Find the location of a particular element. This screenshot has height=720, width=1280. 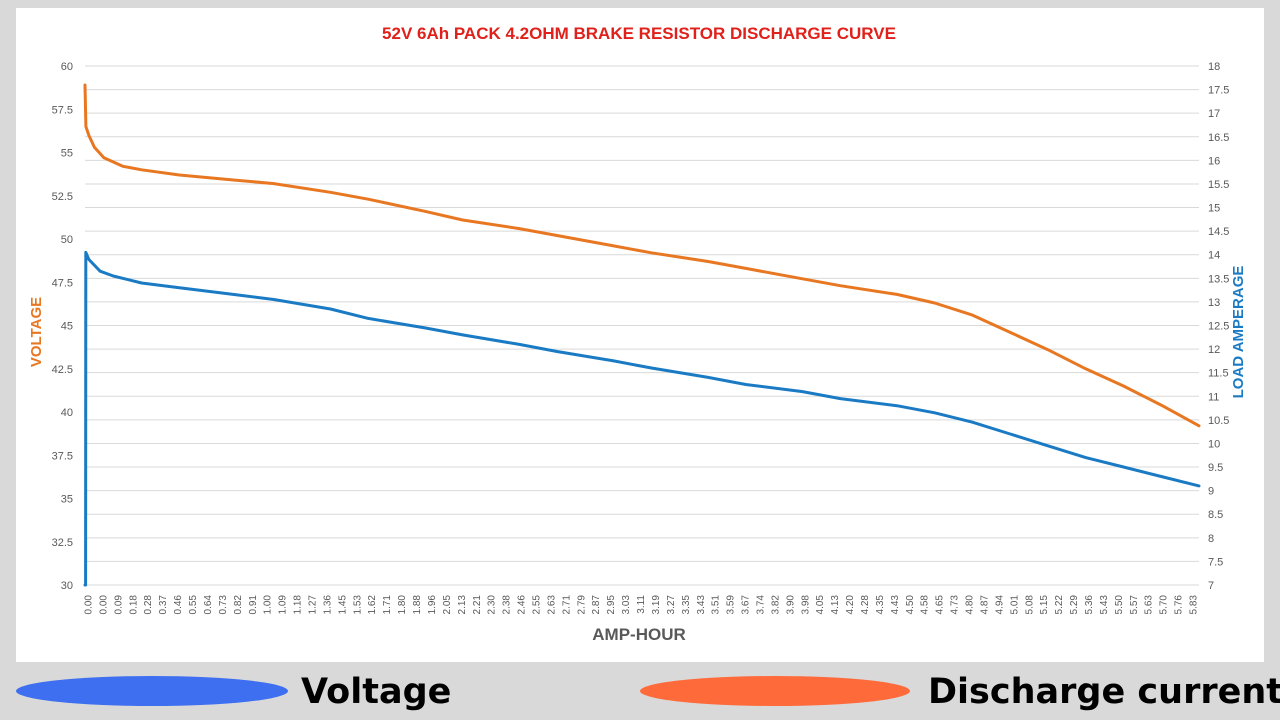

x-tick-label: 3.98 is located at coordinates (805, 605).